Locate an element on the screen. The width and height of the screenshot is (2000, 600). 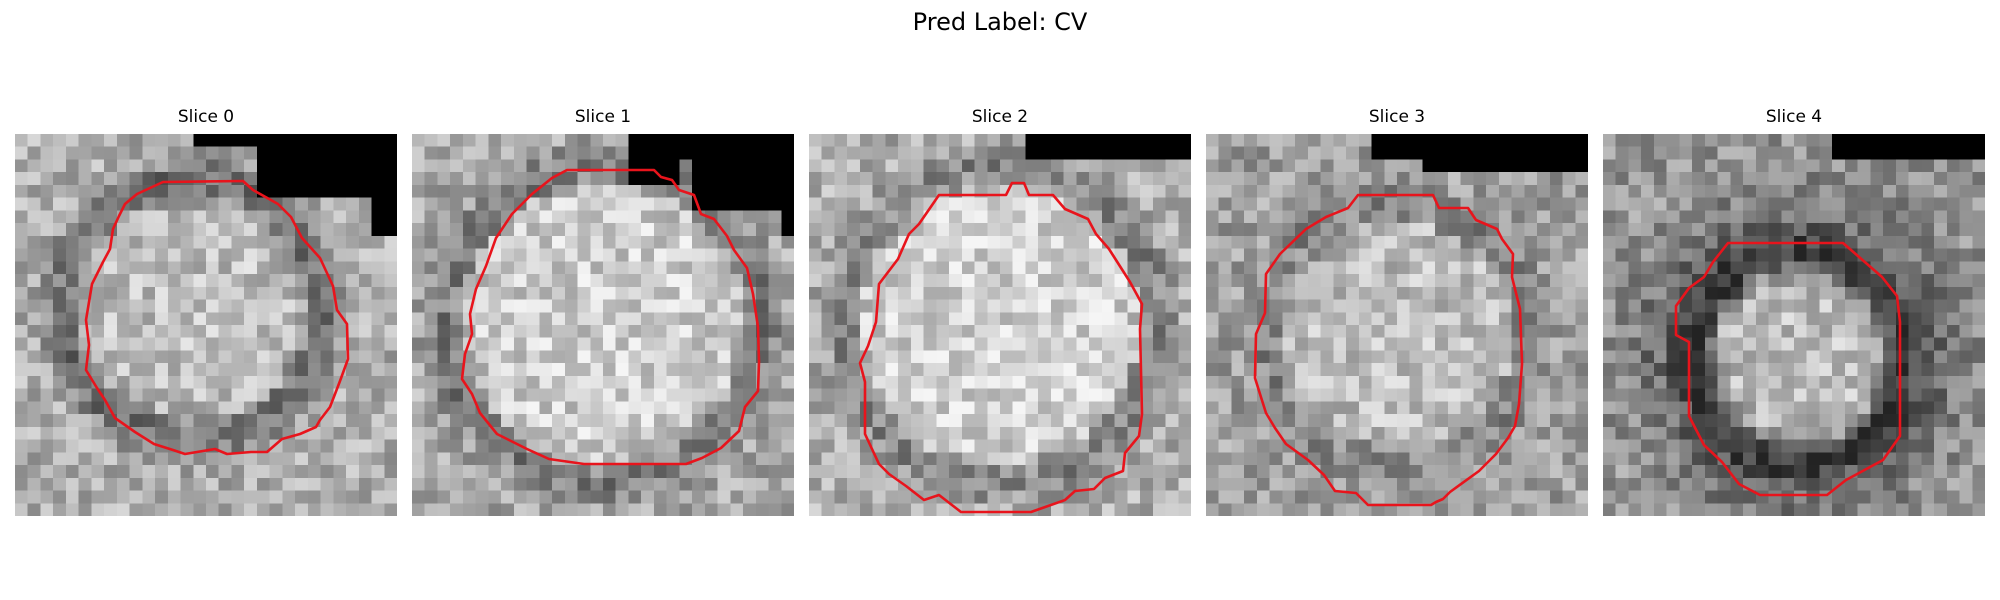
figure-title: Pred Label: CV is located at coordinates (1000, 22).